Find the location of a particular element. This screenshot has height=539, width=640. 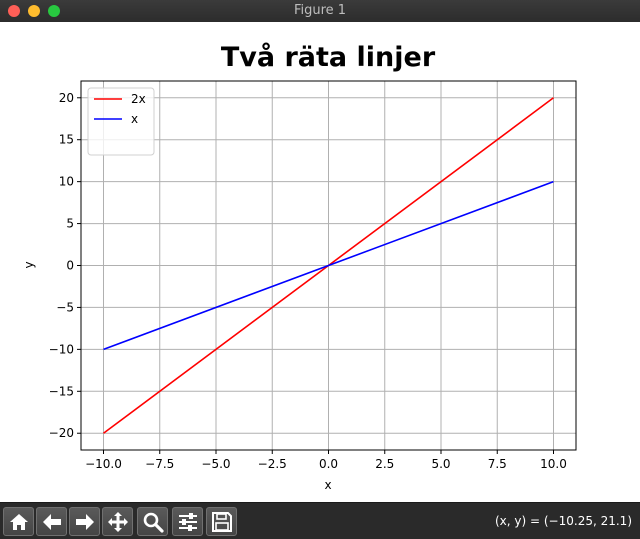

x-tick-label: 0.0 is located at coordinates (328, 464).